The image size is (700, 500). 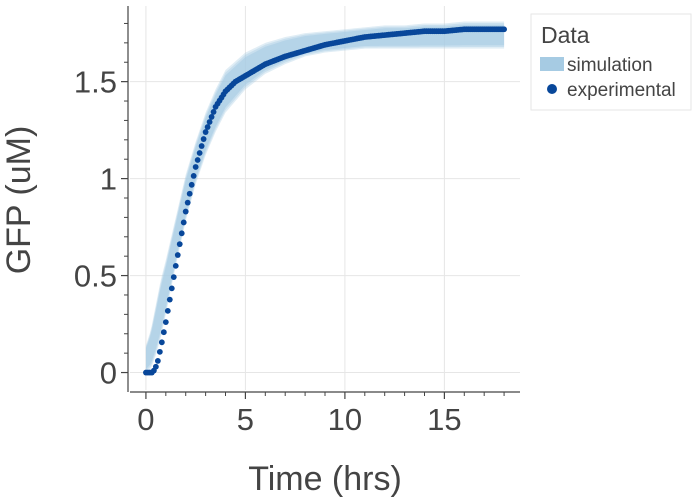 What do you see at coordinates (565, 35) in the screenshot?
I see `legend-title: Data` at bounding box center [565, 35].